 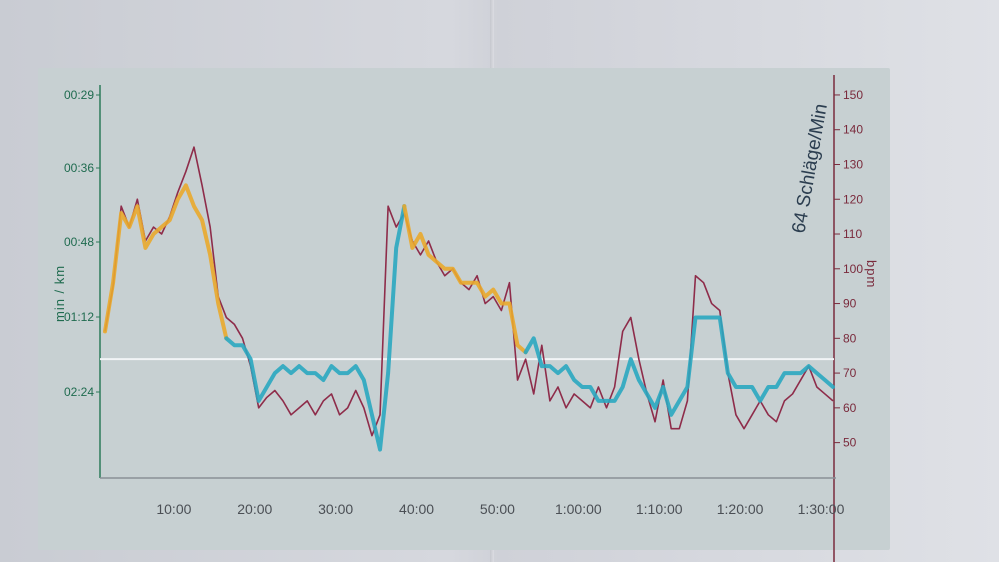 What do you see at coordinates (79, 317) in the screenshot?
I see `left-tick-label: 01:12` at bounding box center [79, 317].